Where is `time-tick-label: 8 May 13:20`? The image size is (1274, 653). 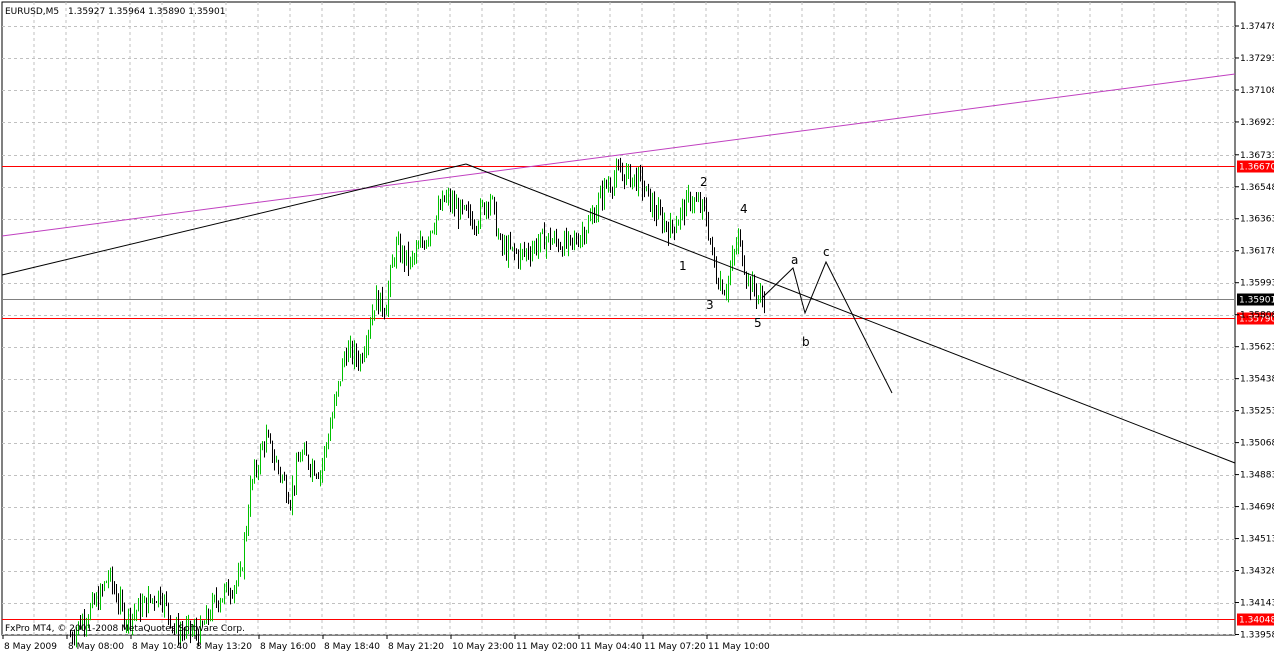
time-tick-label: 8 May 13:20 is located at coordinates (224, 647).